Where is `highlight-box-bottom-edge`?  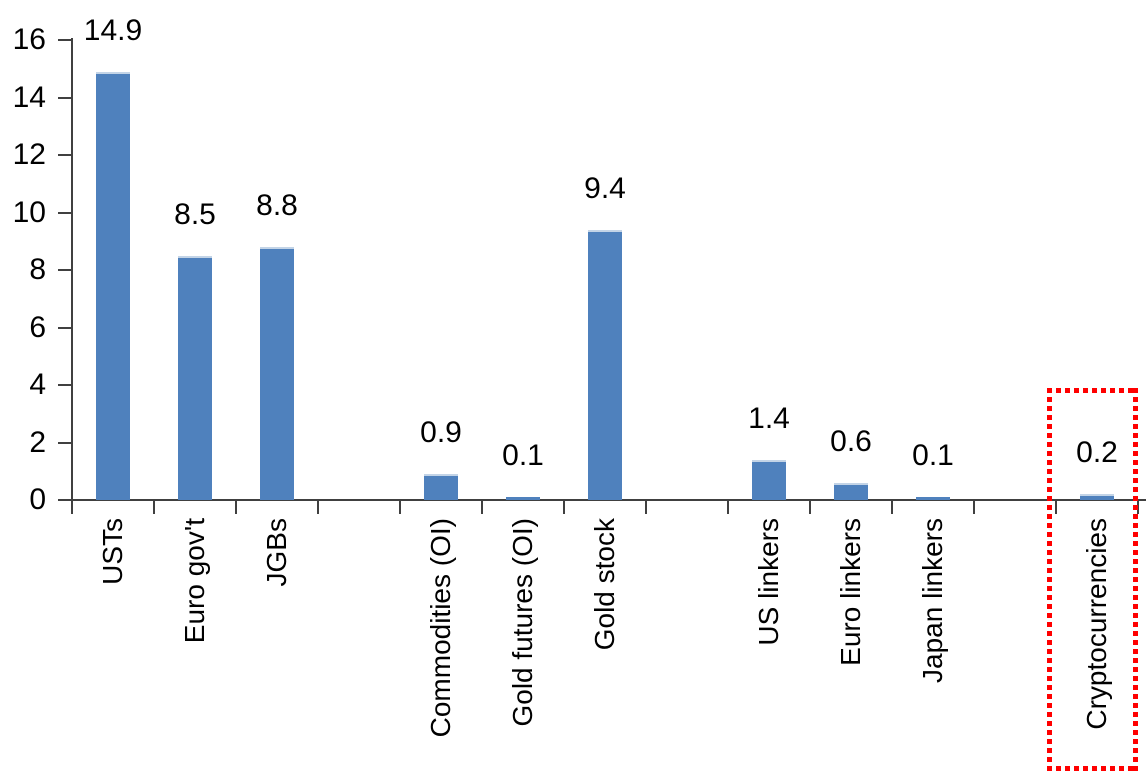 highlight-box-bottom-edge is located at coordinates (1092, 768).